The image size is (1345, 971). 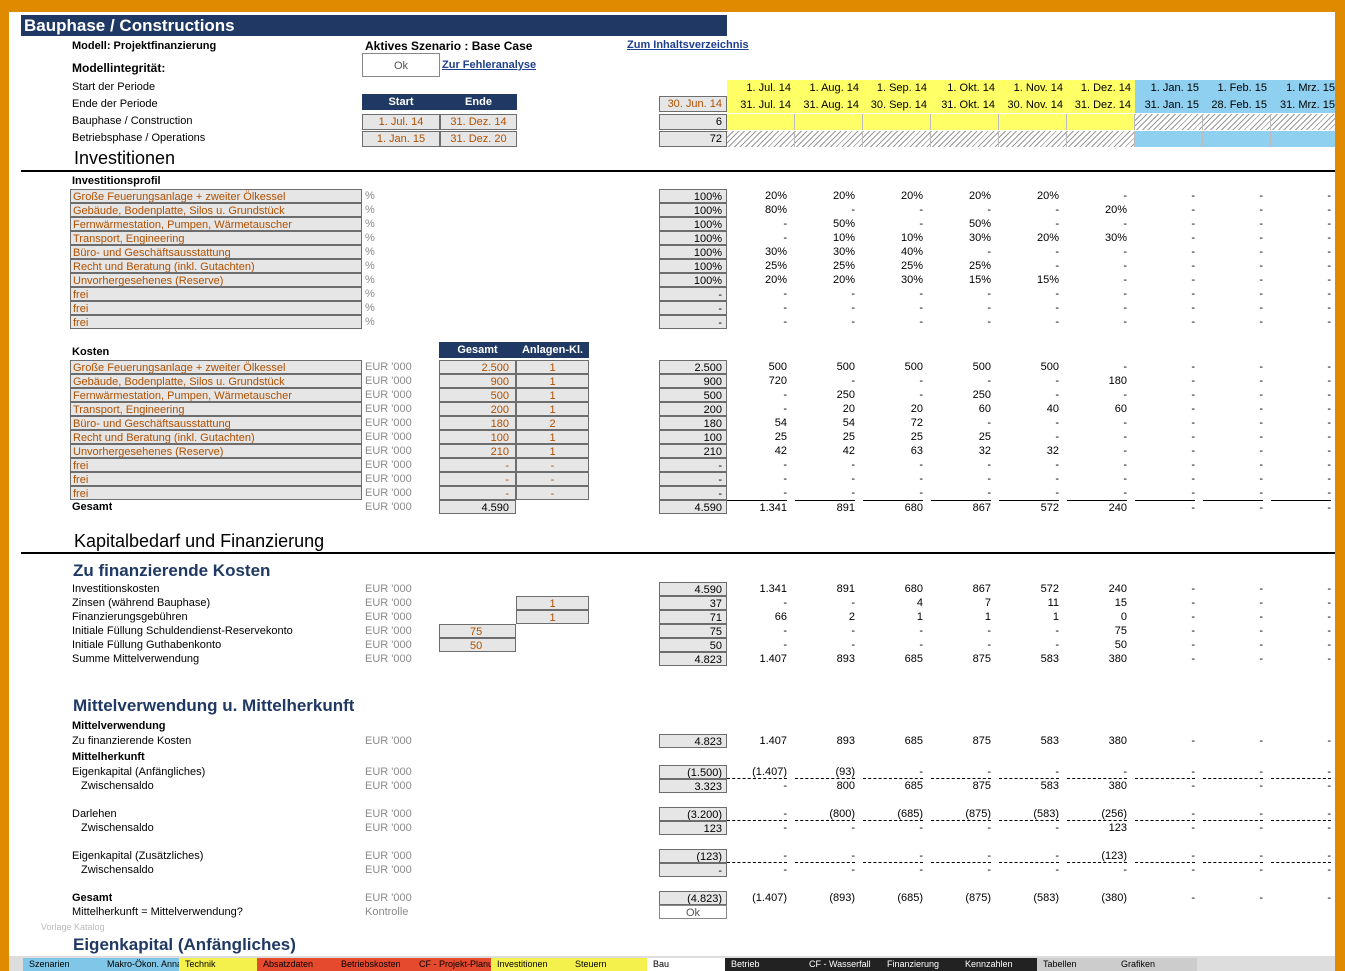 What do you see at coordinates (220, 964) in the screenshot?
I see `sheet-tab: Technik` at bounding box center [220, 964].